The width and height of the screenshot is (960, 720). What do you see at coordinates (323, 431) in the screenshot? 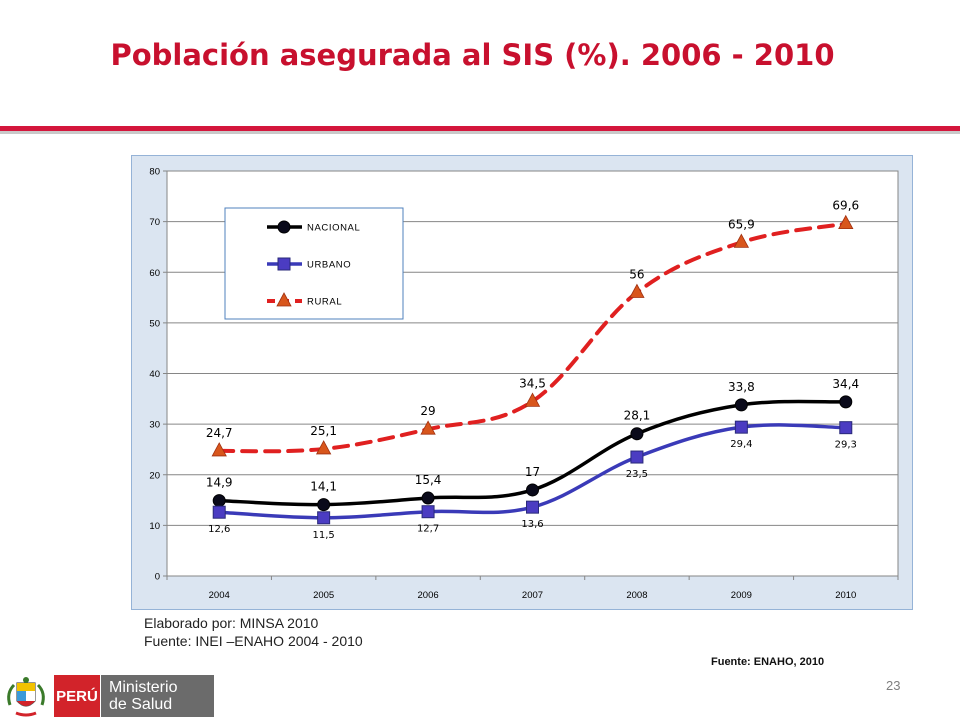
I see `data-label-rural: 25,1` at bounding box center [323, 431].